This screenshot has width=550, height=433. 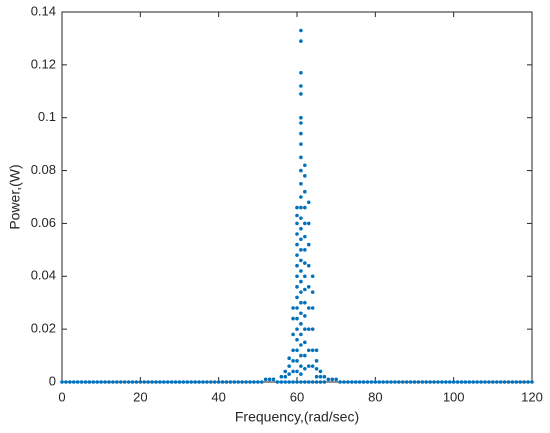 What do you see at coordinates (52, 380) in the screenshot?
I see `y-tick-label: 0` at bounding box center [52, 380].